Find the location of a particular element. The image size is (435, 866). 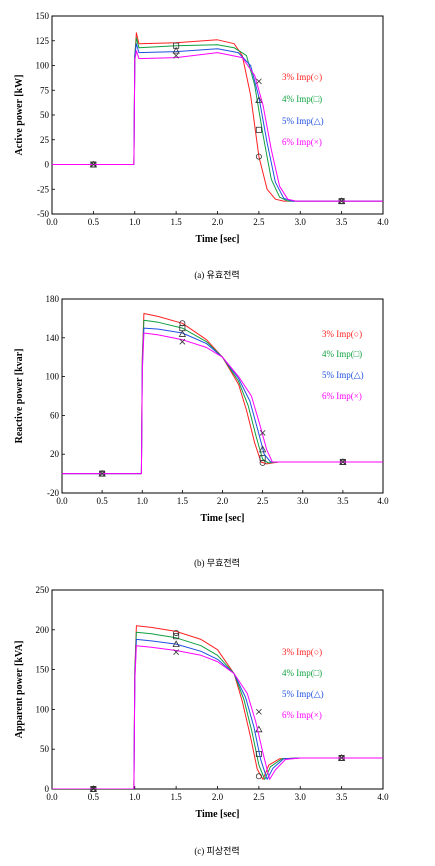

y-tick-label: -20 is located at coordinates (53, 493).